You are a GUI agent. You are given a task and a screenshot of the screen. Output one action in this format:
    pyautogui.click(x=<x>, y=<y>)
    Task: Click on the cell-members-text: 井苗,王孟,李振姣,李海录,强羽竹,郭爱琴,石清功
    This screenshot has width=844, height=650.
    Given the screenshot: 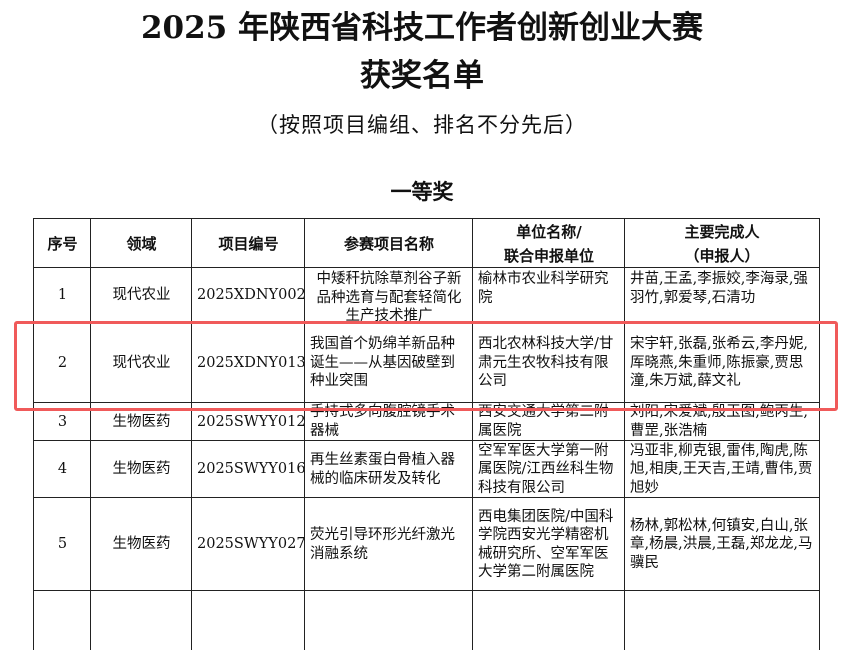 What is the action you would take?
    pyautogui.click(x=719, y=288)
    